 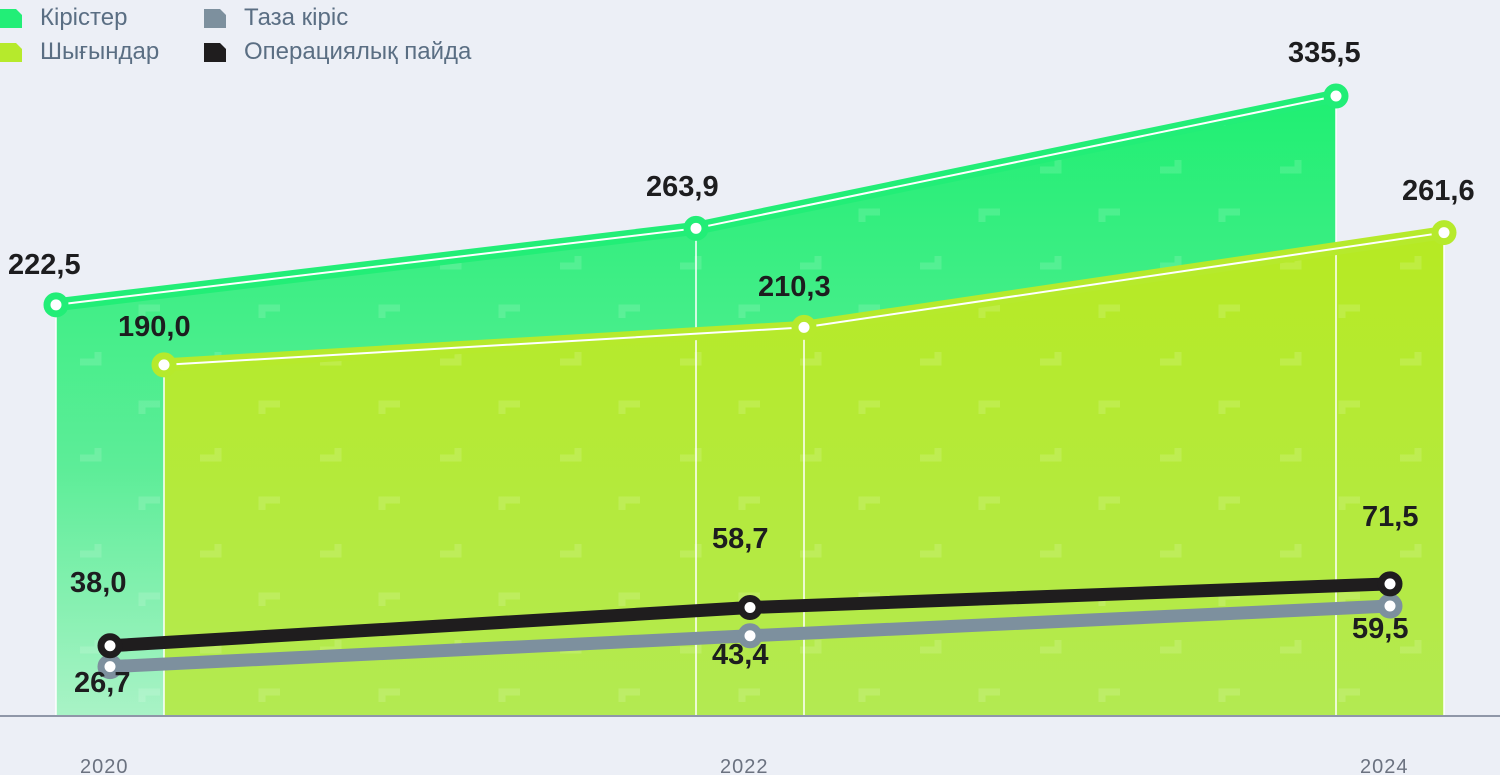 I want to click on income-value-label: 335,5, so click(x=1324, y=53).